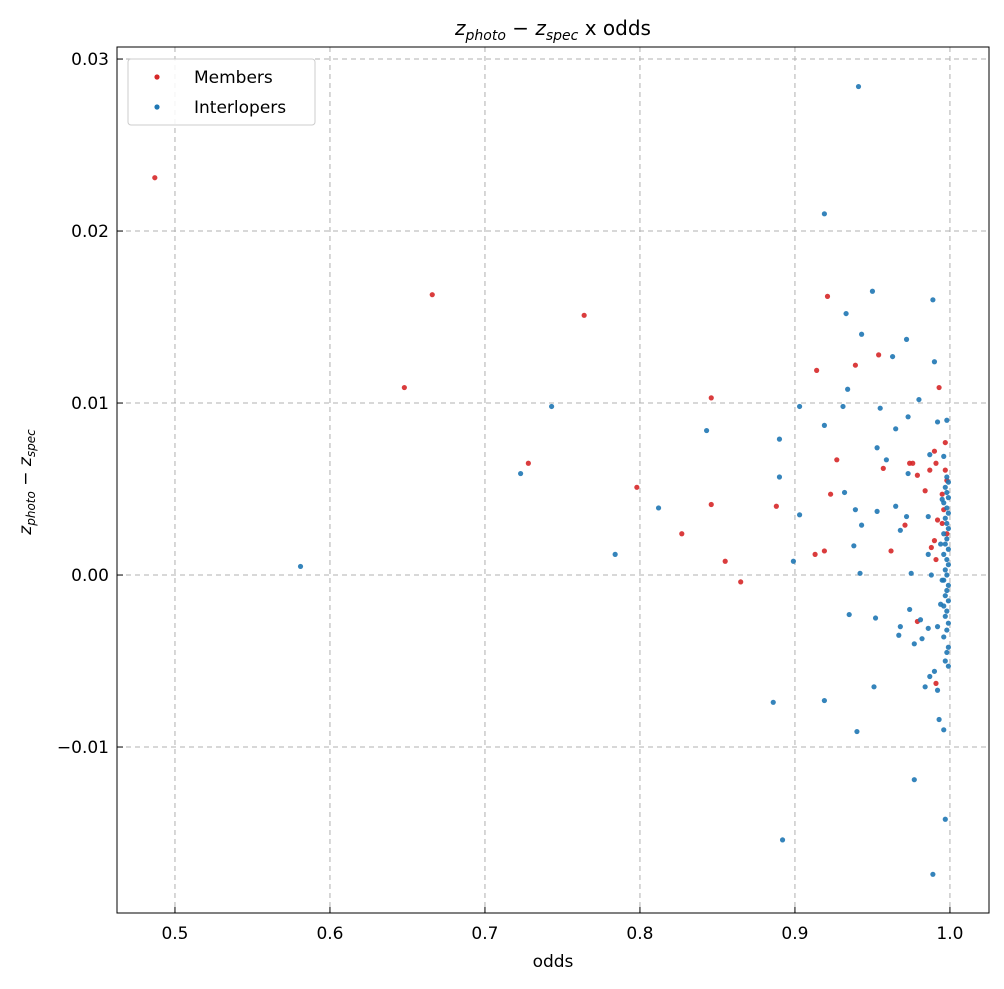 This screenshot has height=989, width=1004. Describe the element at coordinates (329, 934) in the screenshot. I see `x-tick-label: 0.6` at that location.